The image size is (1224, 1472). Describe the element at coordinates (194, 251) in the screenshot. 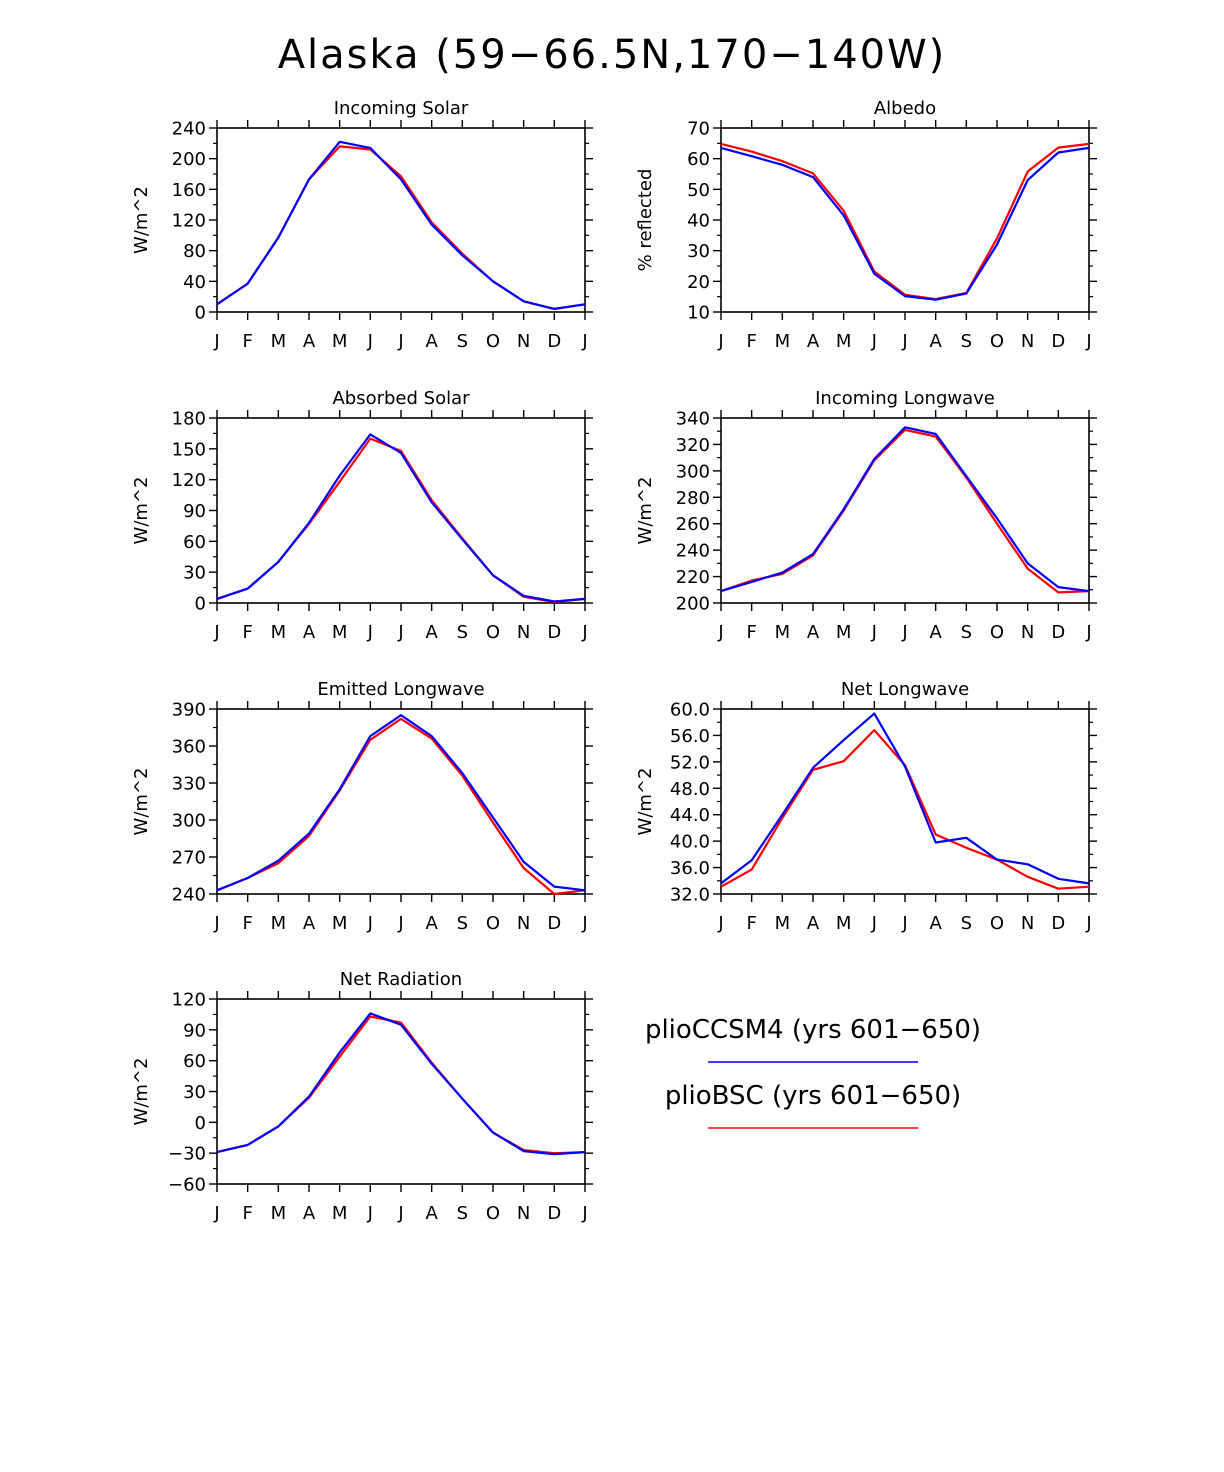

I see `y-tick-label: 80` at that location.